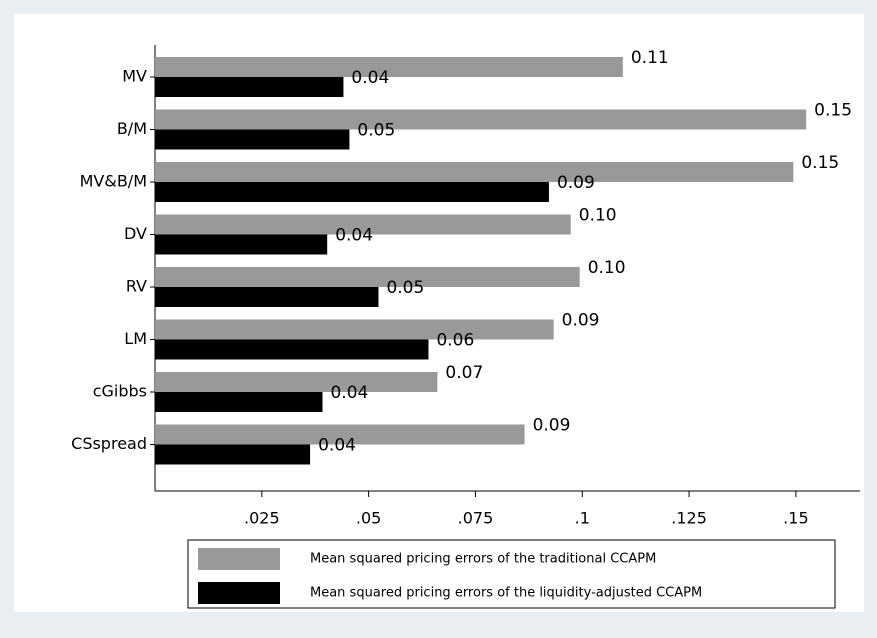 The height and width of the screenshot is (638, 877). Describe the element at coordinates (511, 574) in the screenshot. I see `legend` at that location.